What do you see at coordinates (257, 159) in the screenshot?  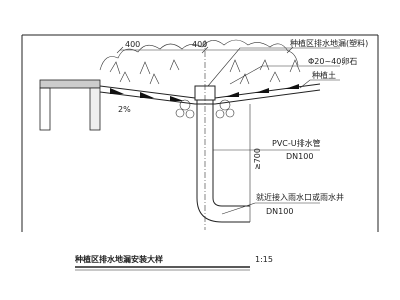 I see `depth-label: ≥700` at bounding box center [257, 159].